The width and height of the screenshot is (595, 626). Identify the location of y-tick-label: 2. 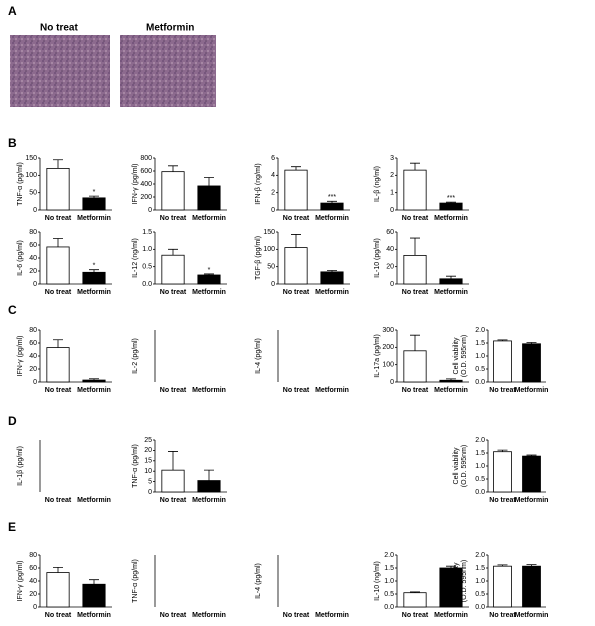
(392, 175).